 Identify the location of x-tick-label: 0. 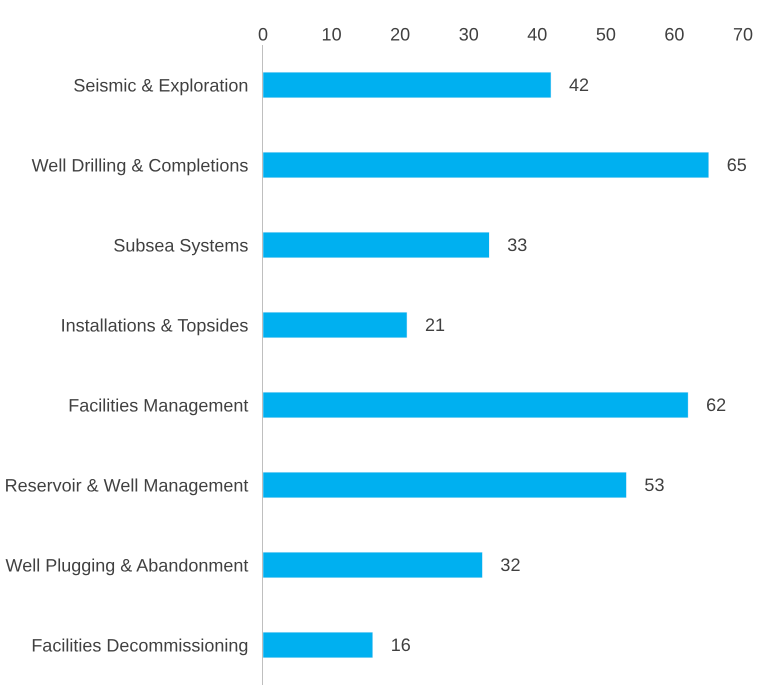
(263, 34).